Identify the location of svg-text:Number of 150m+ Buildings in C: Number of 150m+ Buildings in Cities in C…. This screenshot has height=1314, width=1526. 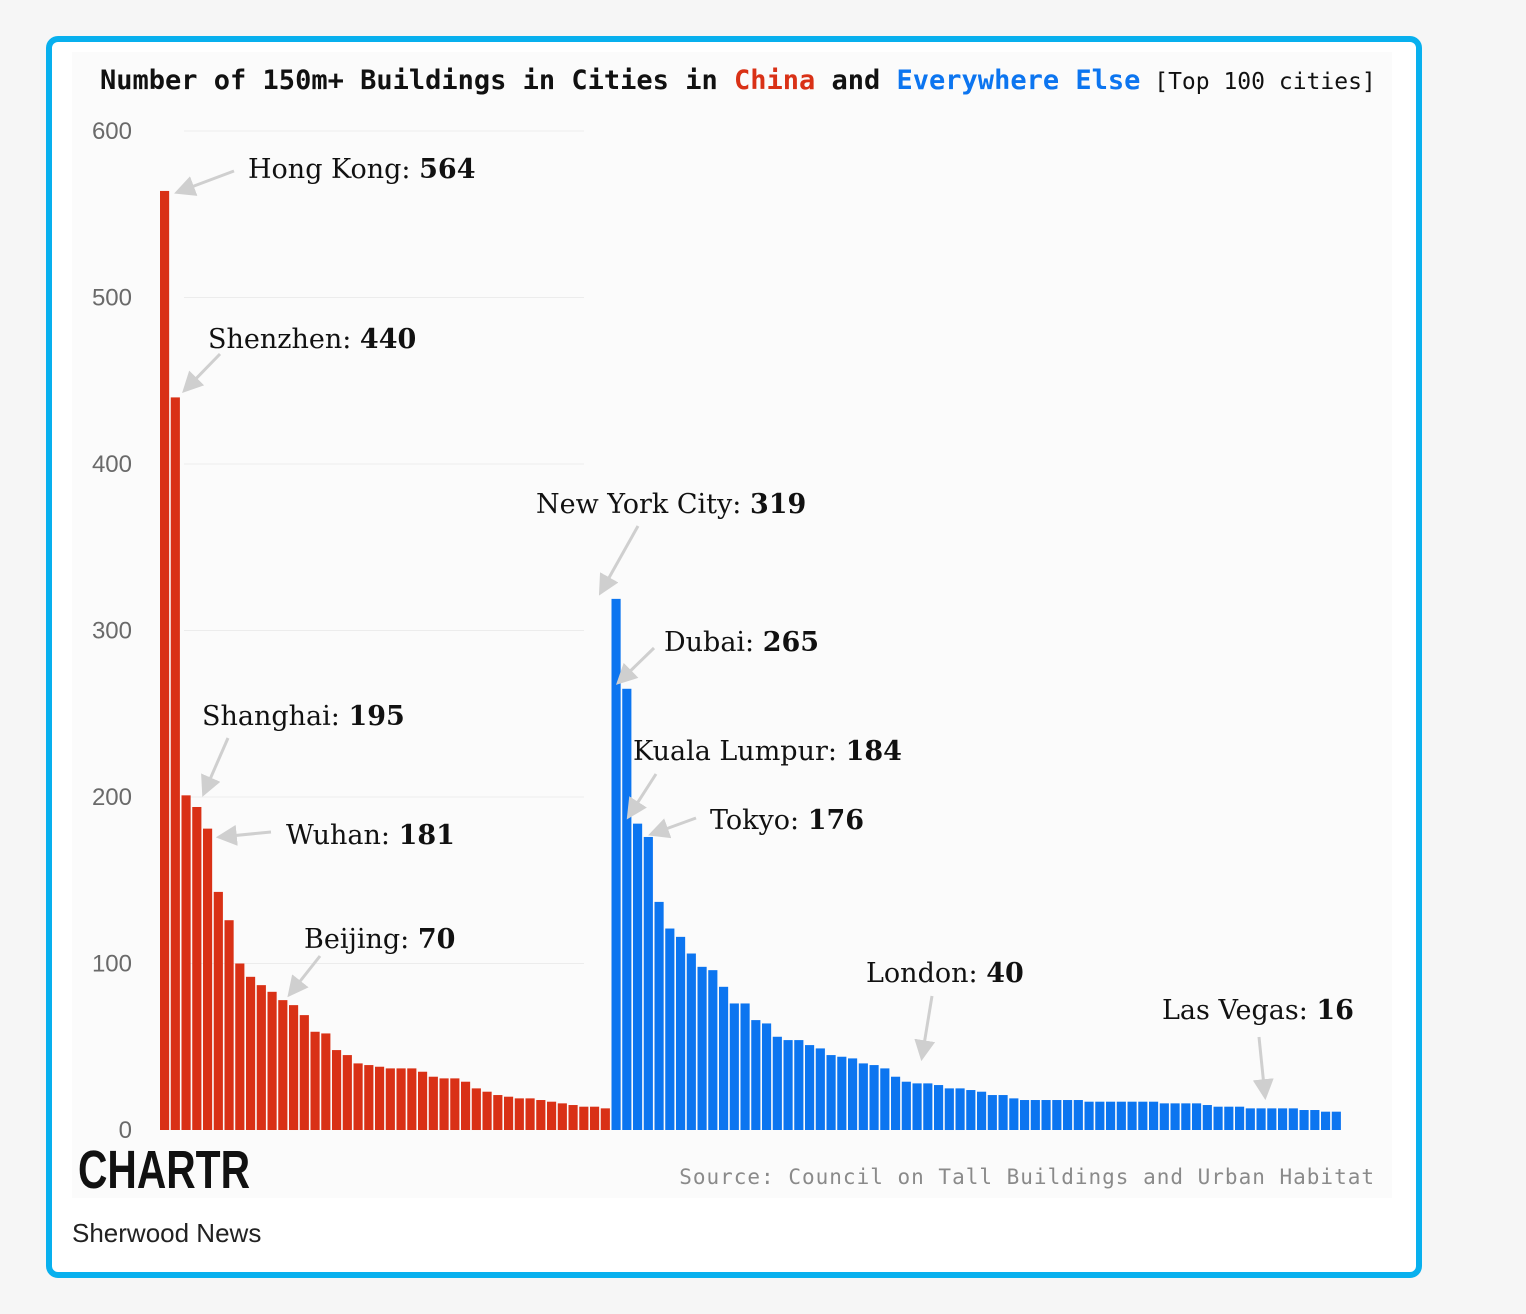
(738, 80).